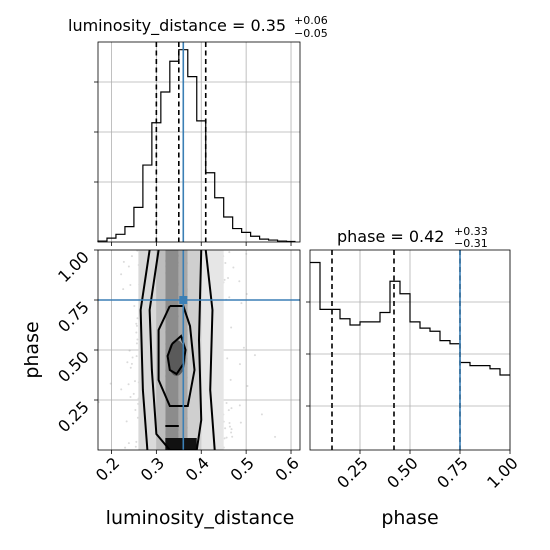 Image resolution: width=550 pixels, height=550 pixels. What do you see at coordinates (152, 468) in the screenshot?
I see `joint-xtick-label-1: 0.3` at bounding box center [152, 468].